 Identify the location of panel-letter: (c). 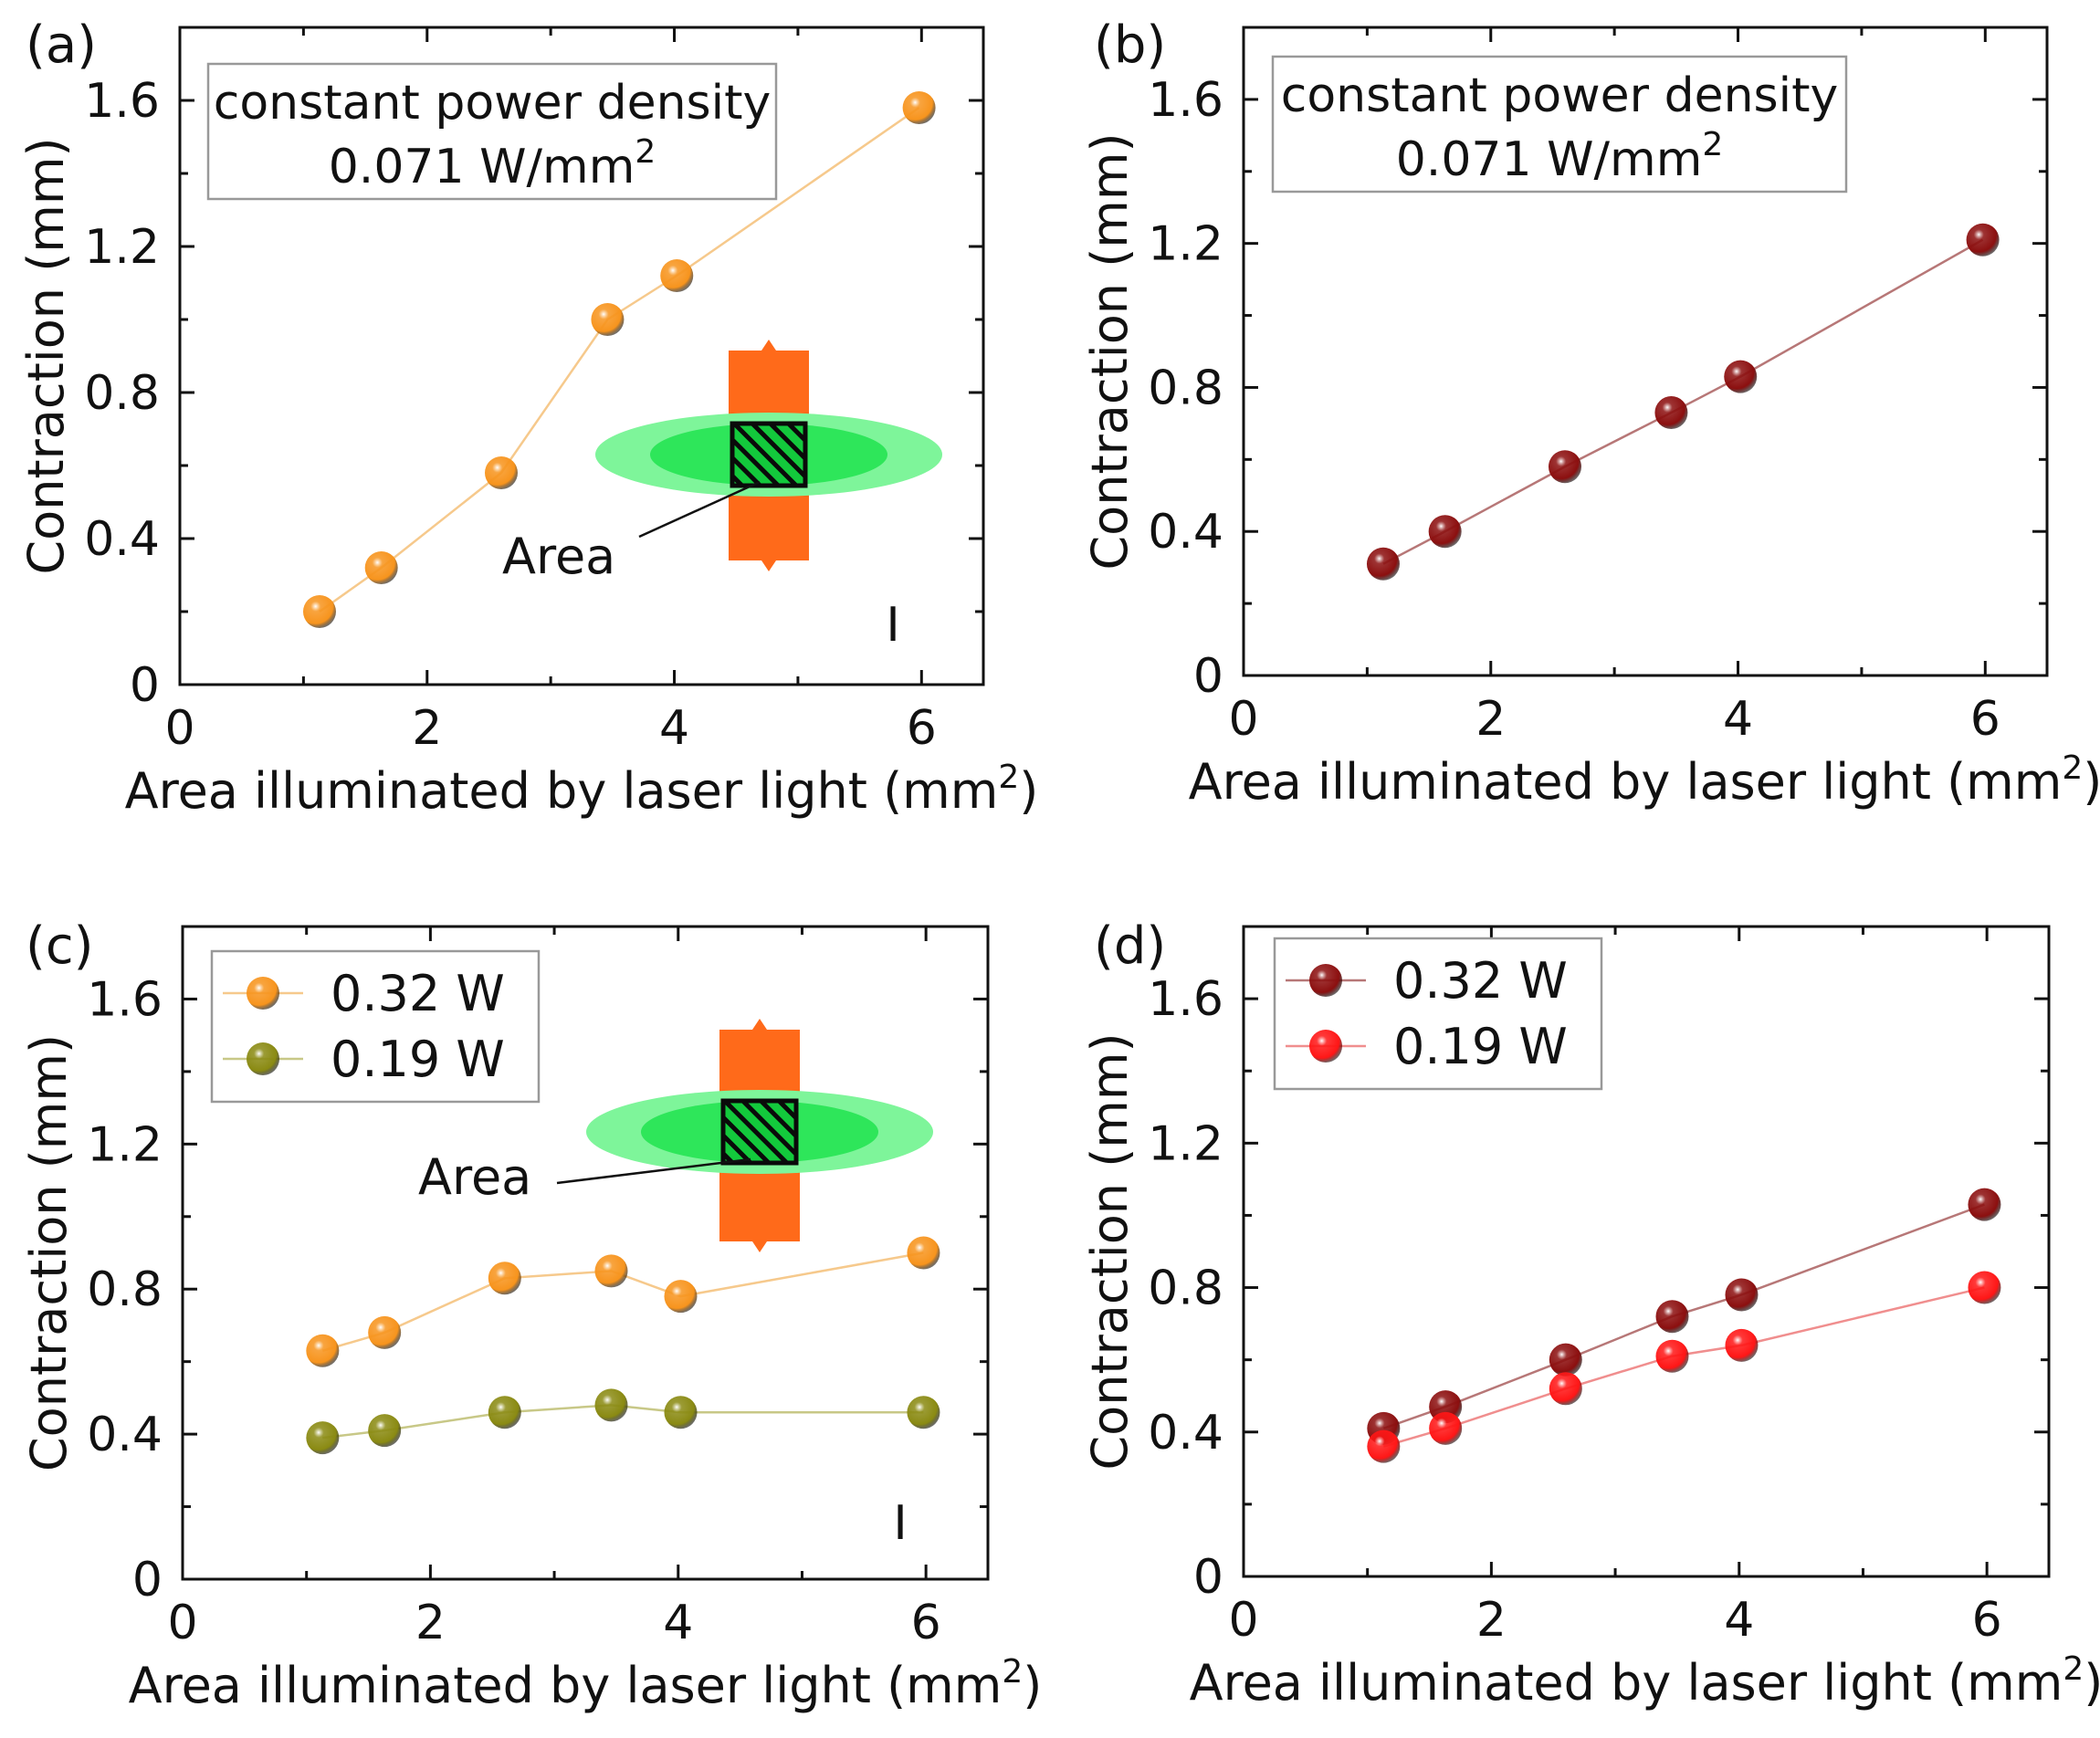
(59, 946).